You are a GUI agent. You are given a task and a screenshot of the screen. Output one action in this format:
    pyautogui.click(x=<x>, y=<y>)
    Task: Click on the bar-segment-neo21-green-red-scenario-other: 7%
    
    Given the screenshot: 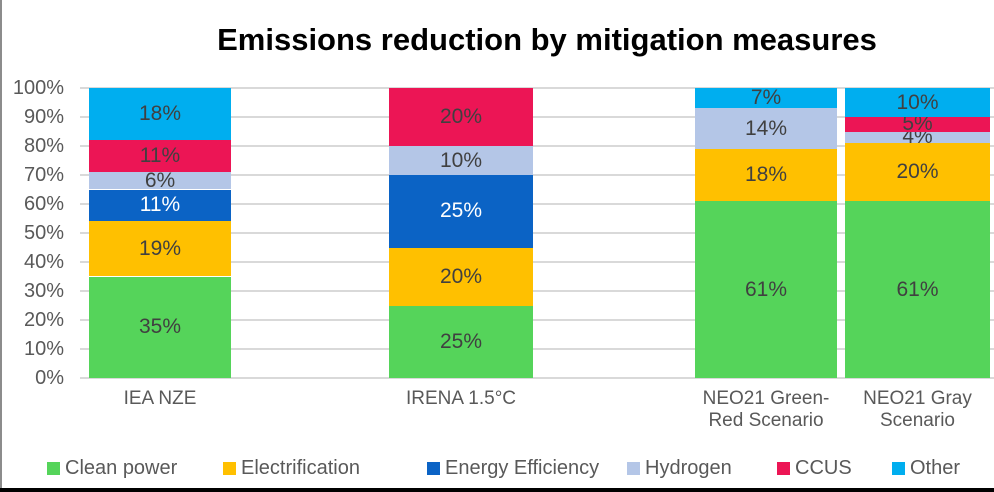 What is the action you would take?
    pyautogui.click(x=766, y=98)
    